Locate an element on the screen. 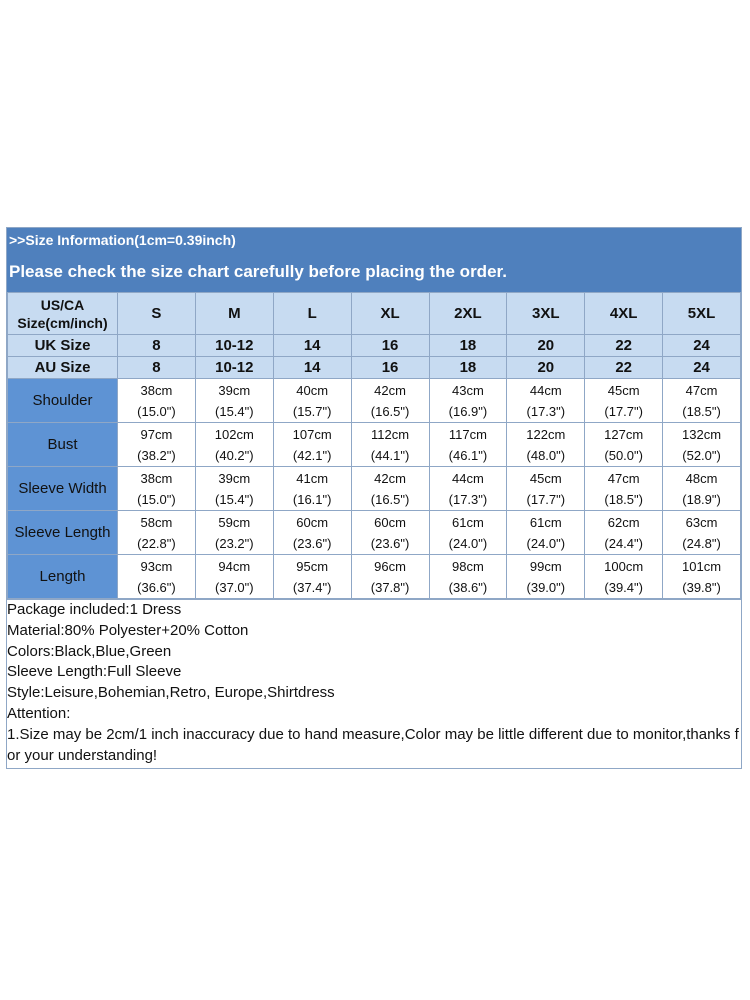  measure-cm: 98cm is located at coordinates (468, 566).